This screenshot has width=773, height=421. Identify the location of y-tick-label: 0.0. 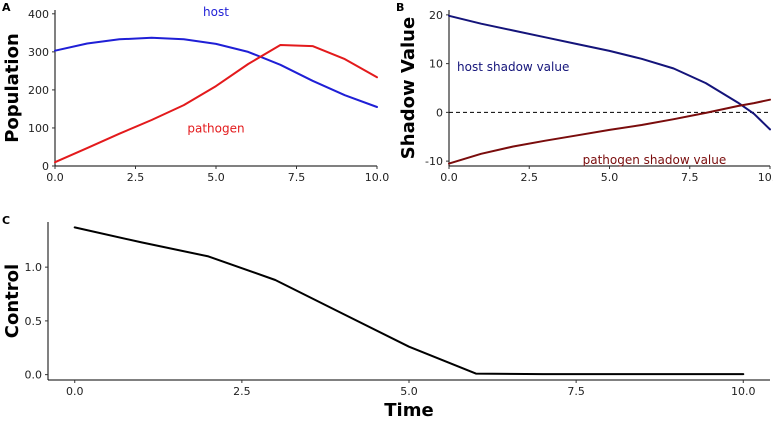
(34, 375).